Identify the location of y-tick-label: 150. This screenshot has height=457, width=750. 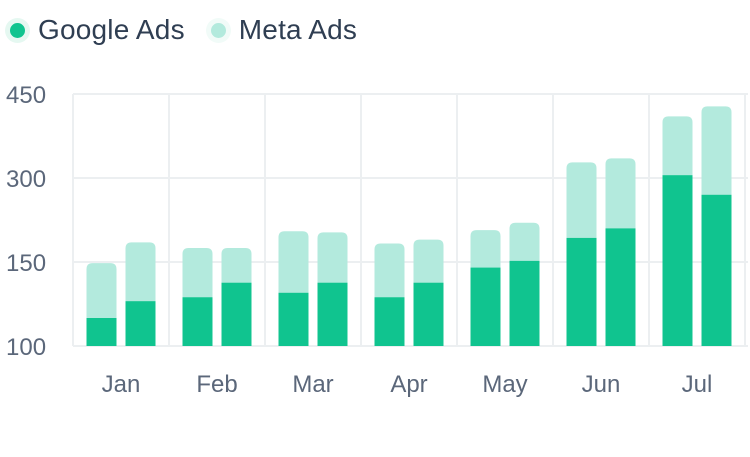
(26, 263).